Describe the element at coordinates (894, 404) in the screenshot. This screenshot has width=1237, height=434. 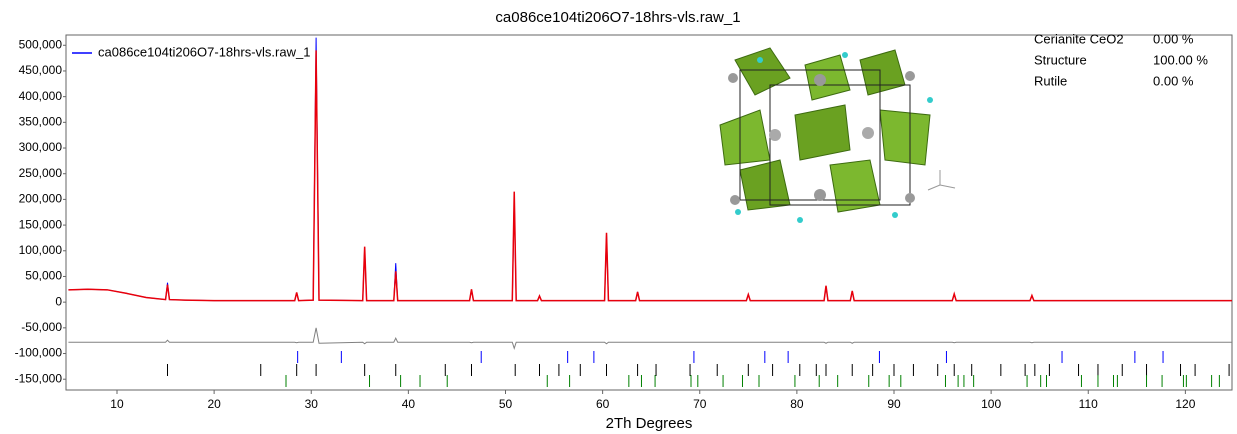
I see `x-tick-label: 90` at that location.